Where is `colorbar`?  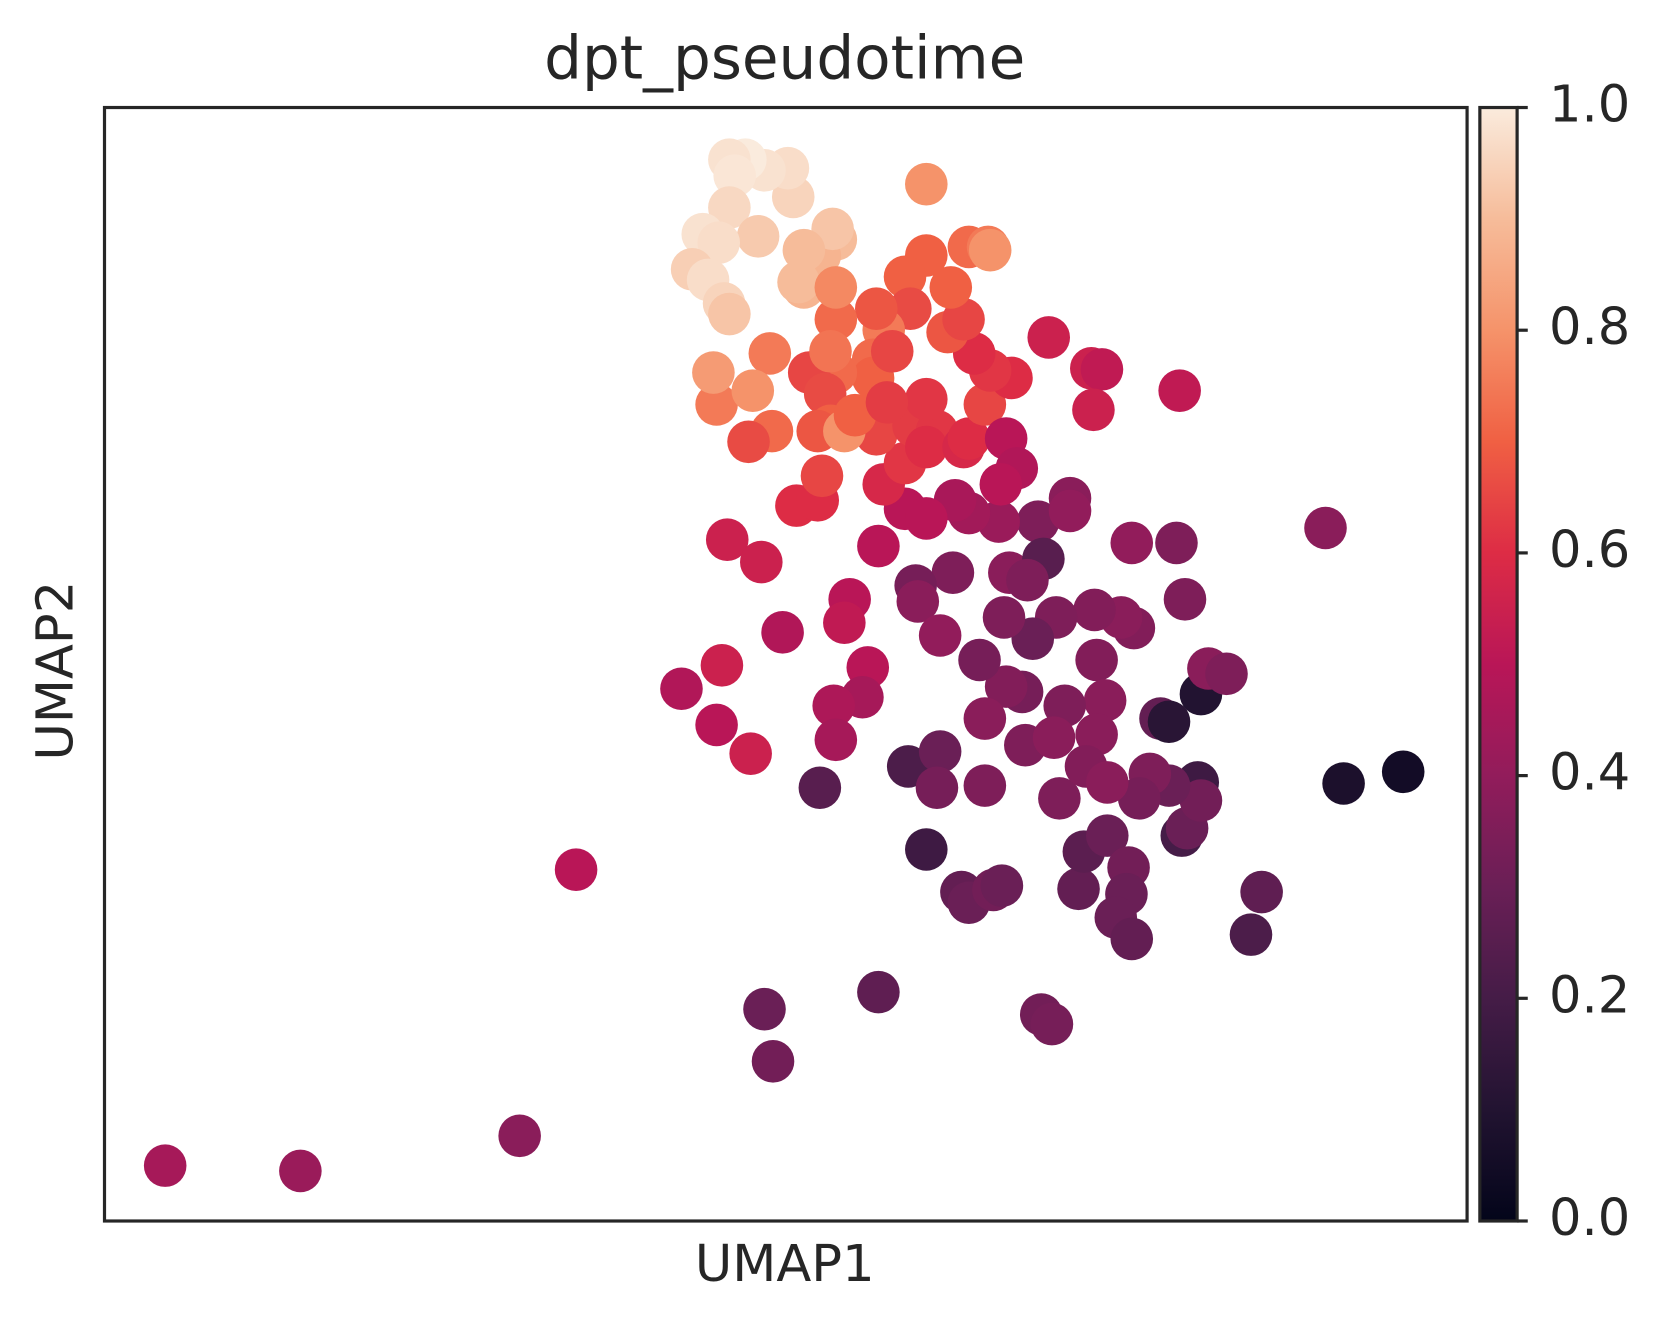
colorbar is located at coordinates (1498, 664).